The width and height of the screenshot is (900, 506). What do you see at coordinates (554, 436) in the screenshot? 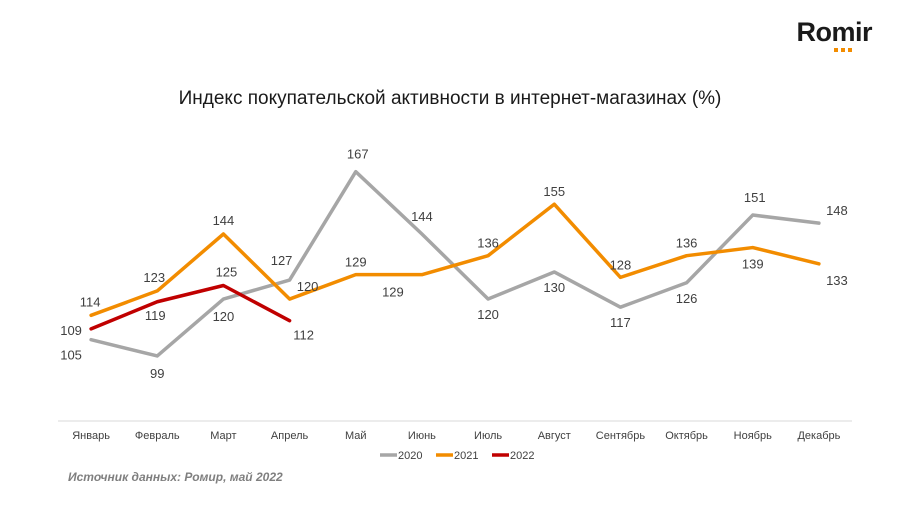
I see `x-tick-label: Август` at bounding box center [554, 436].